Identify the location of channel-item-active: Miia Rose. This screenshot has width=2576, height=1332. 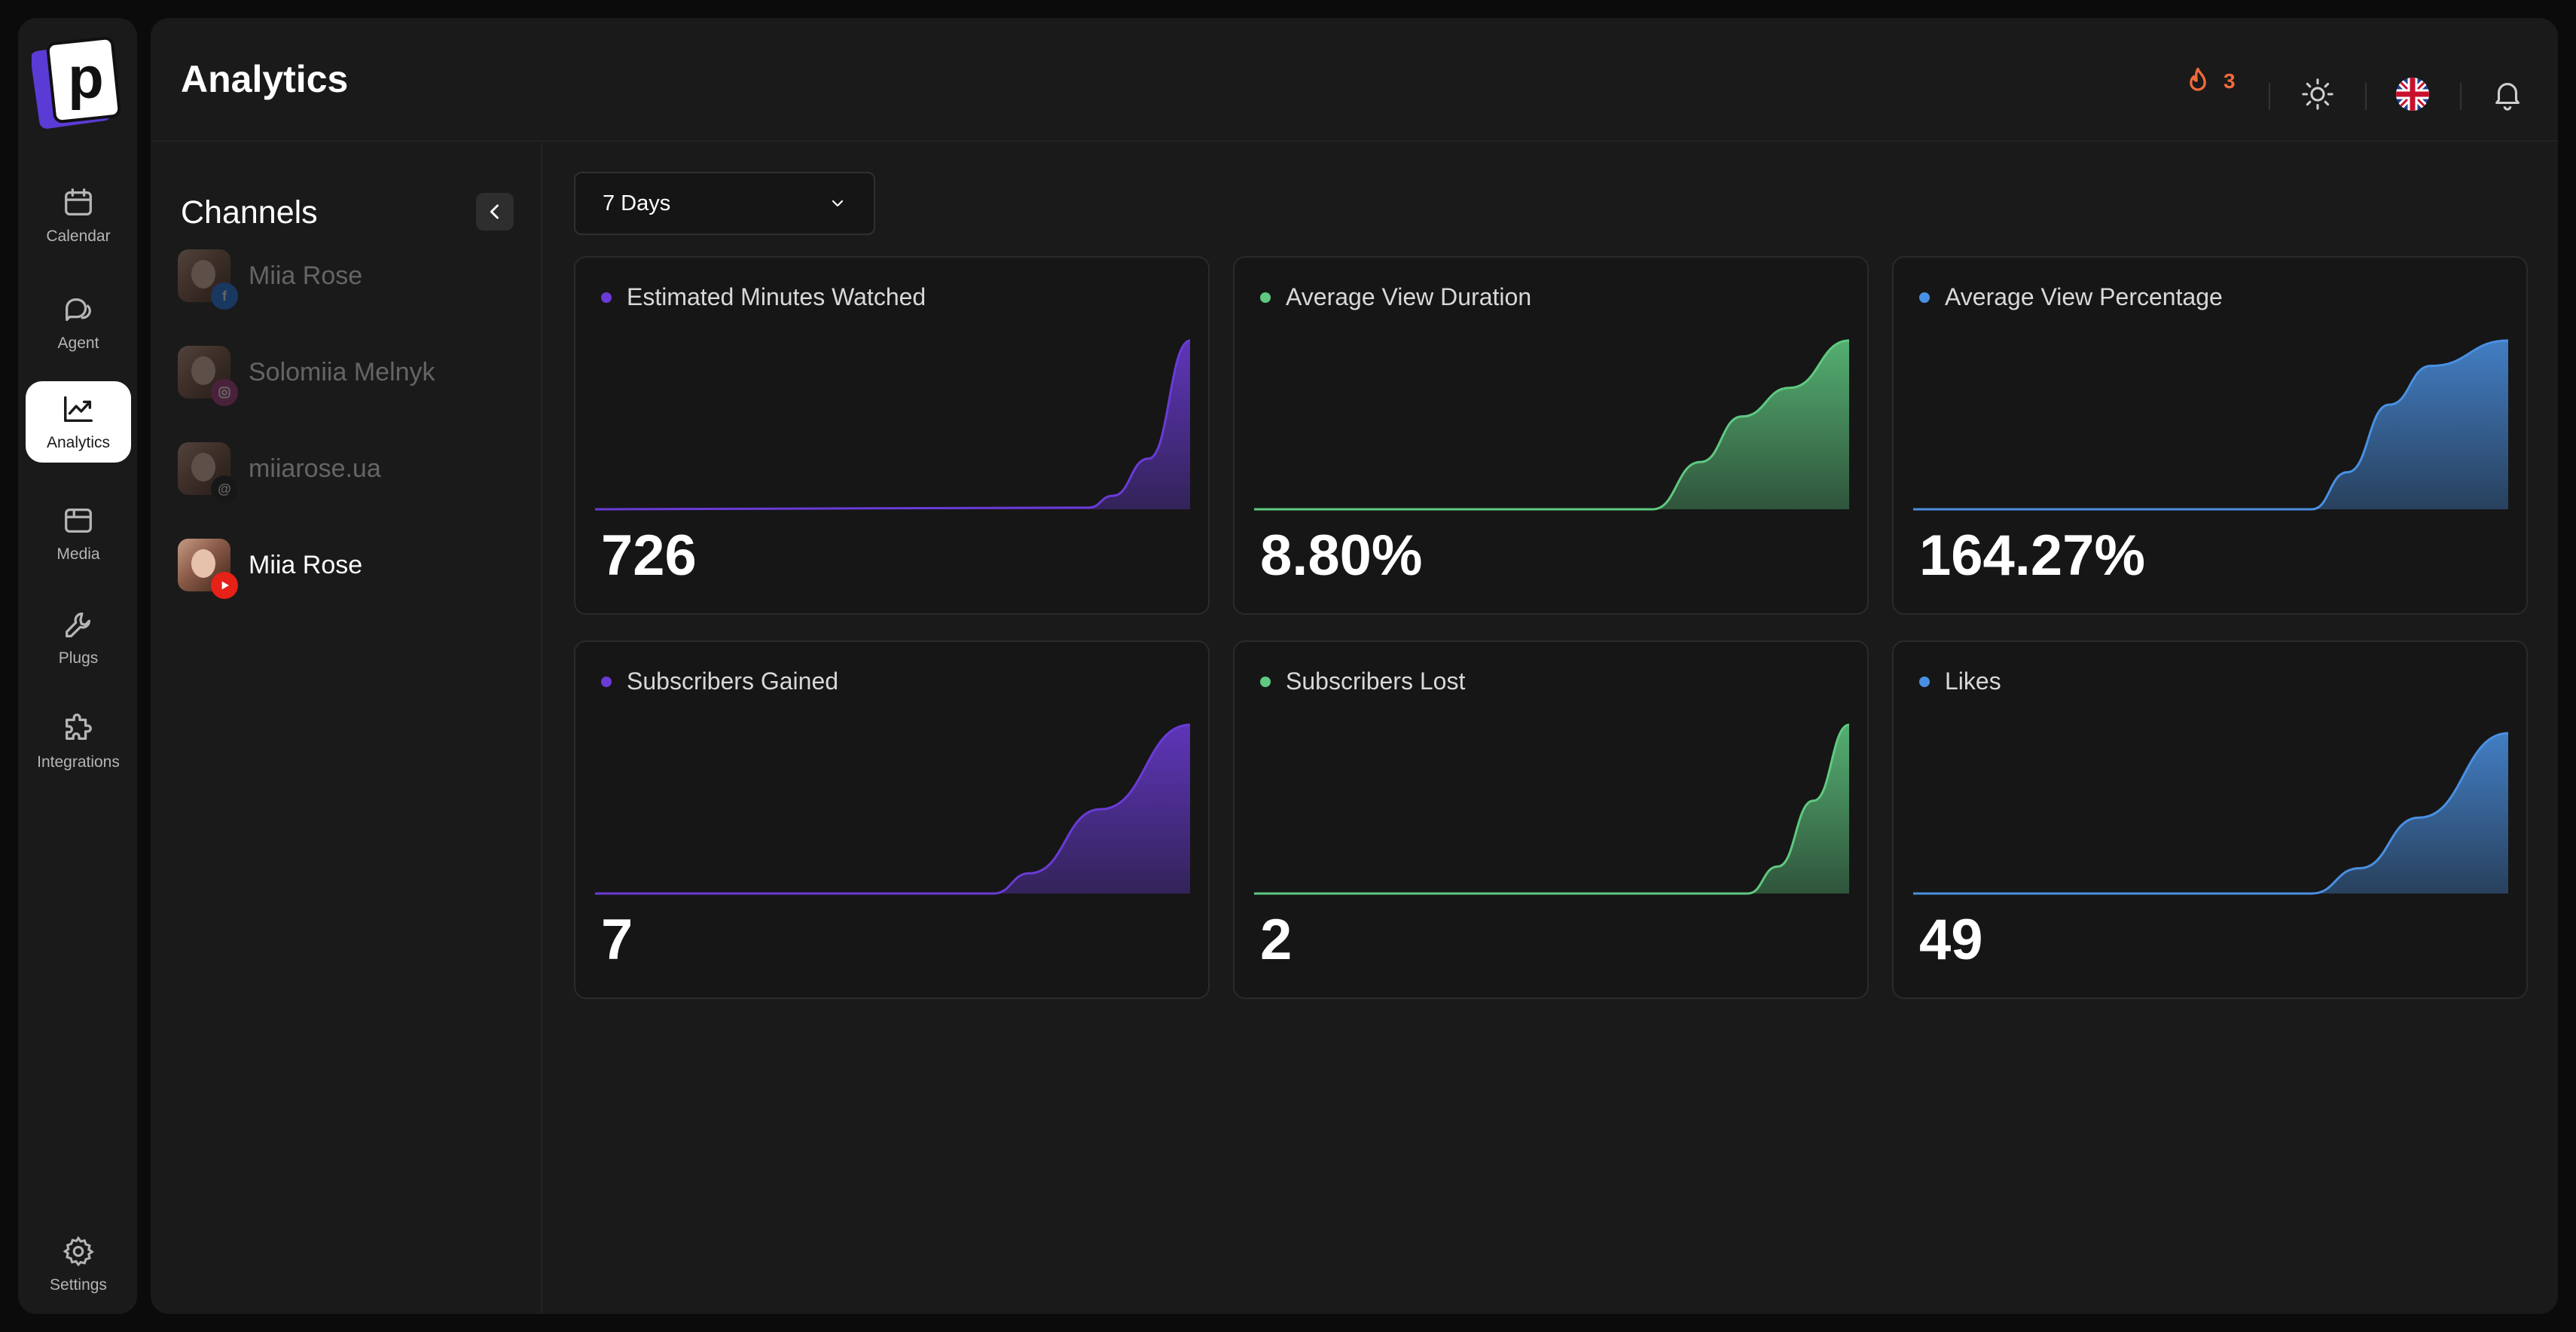
(344, 567).